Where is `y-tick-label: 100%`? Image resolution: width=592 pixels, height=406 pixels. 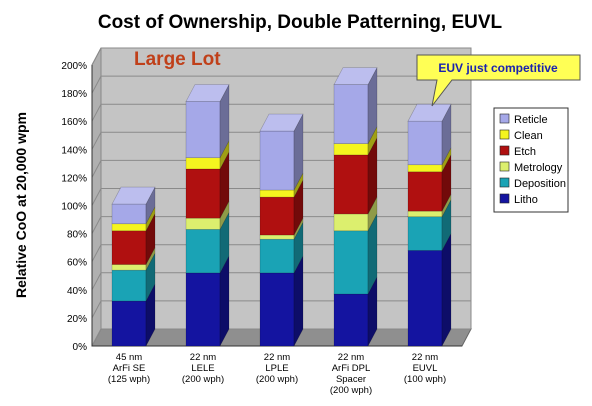
y-tick-label: 100% is located at coordinates (74, 207).